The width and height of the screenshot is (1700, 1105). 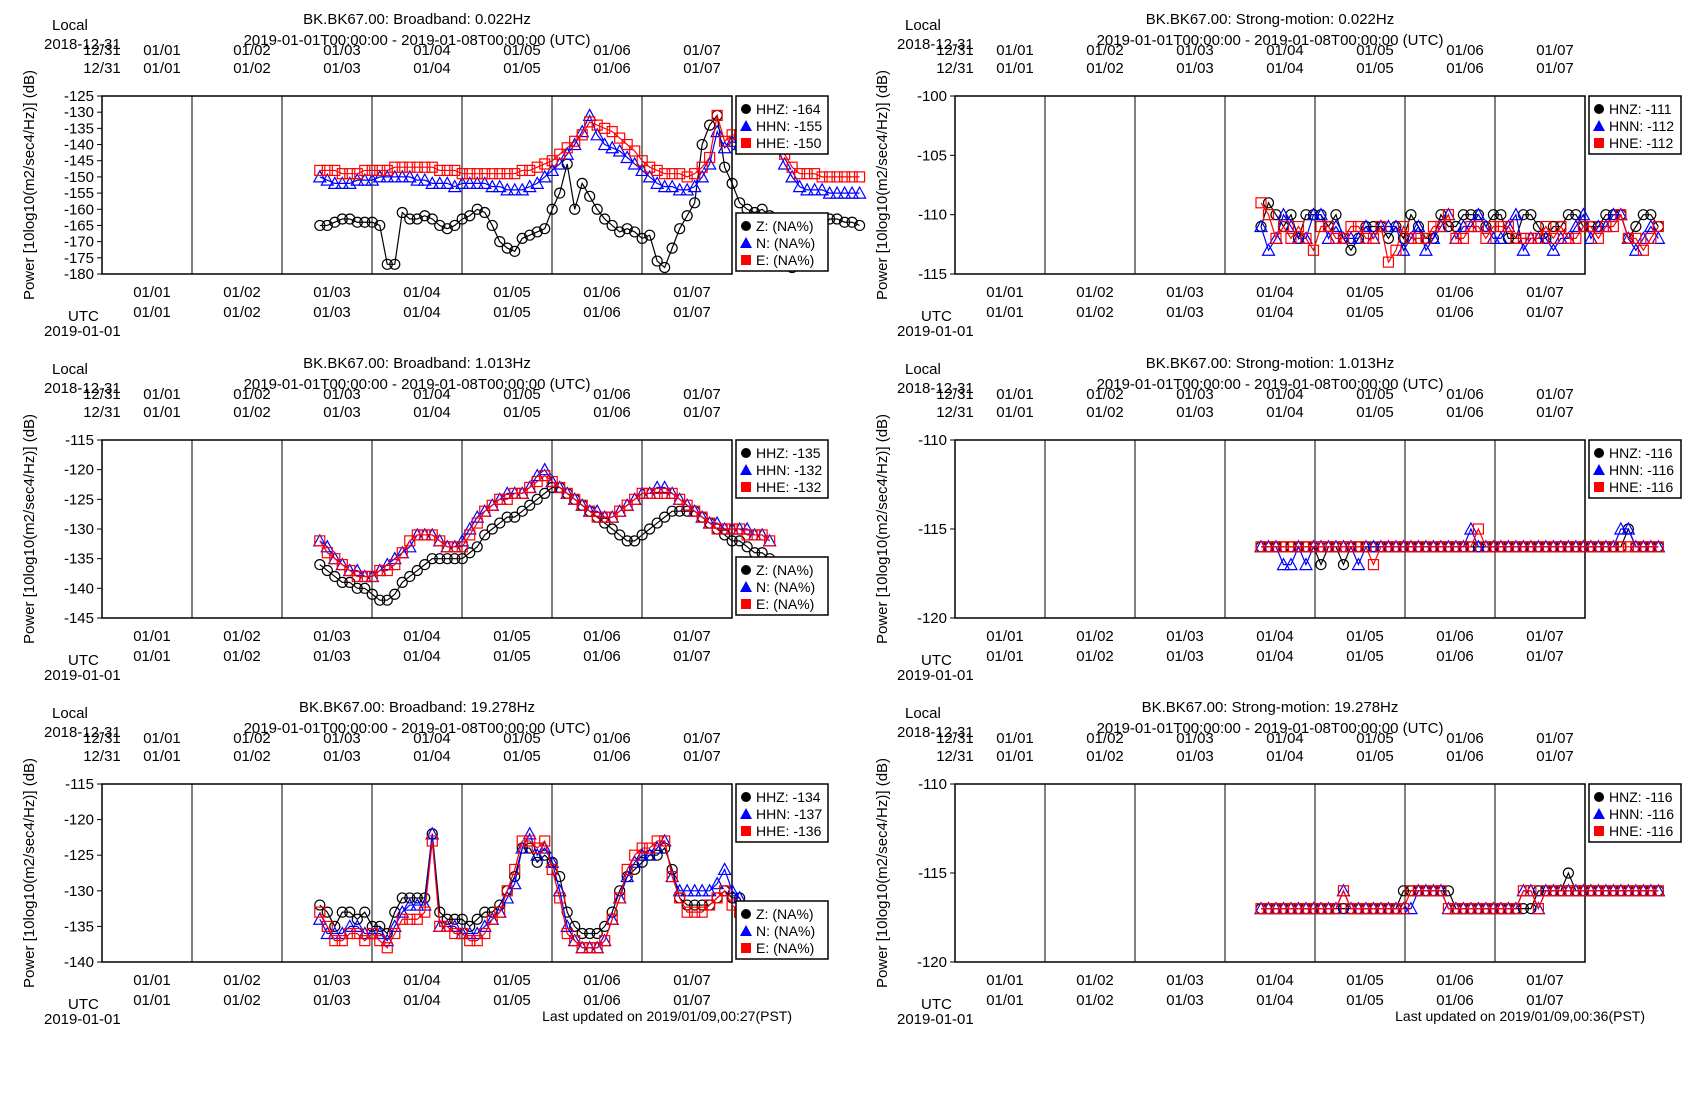 I want to click on local-tick-upper: 01/07, so click(x=1555, y=50).